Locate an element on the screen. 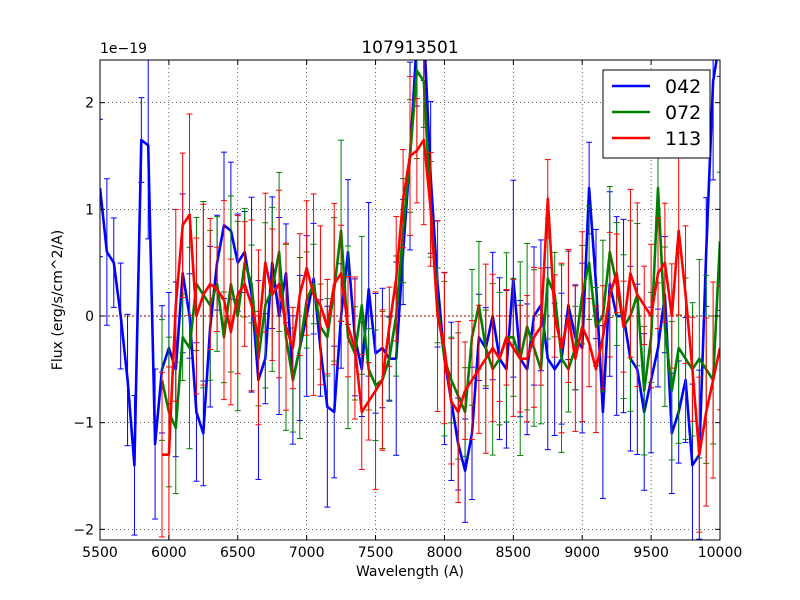 This screenshot has width=800, height=600. x-tick-label: 6500 is located at coordinates (238, 553).